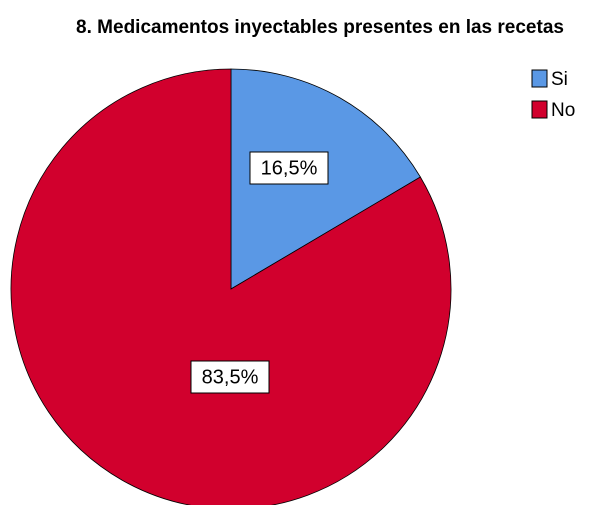 The image size is (596, 505). I want to click on data-label: 83,5%, so click(230, 377).